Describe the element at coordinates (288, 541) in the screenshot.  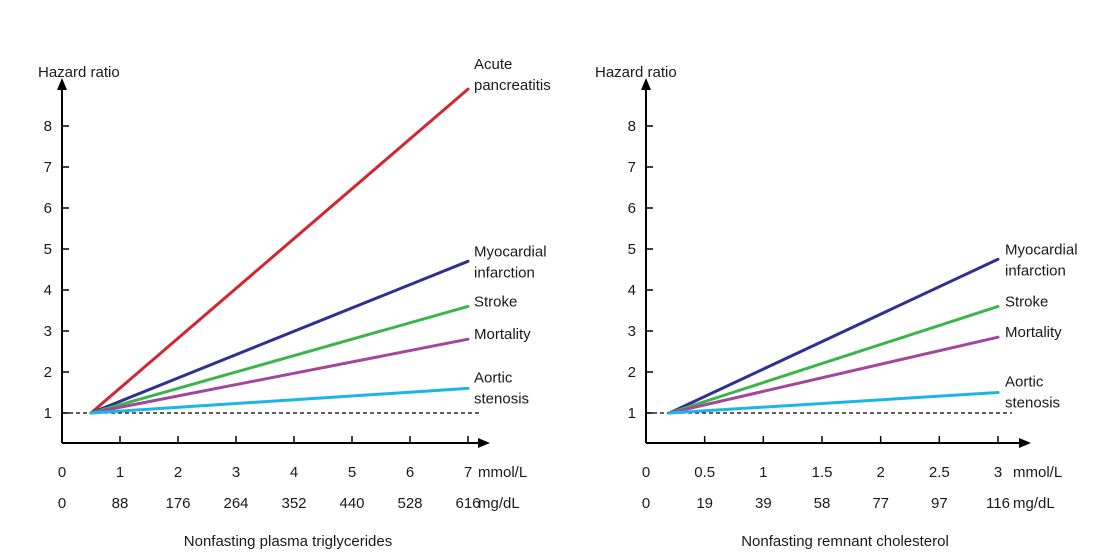
I see `x-axis-title: Nonfasting plasma triglycerides` at that location.